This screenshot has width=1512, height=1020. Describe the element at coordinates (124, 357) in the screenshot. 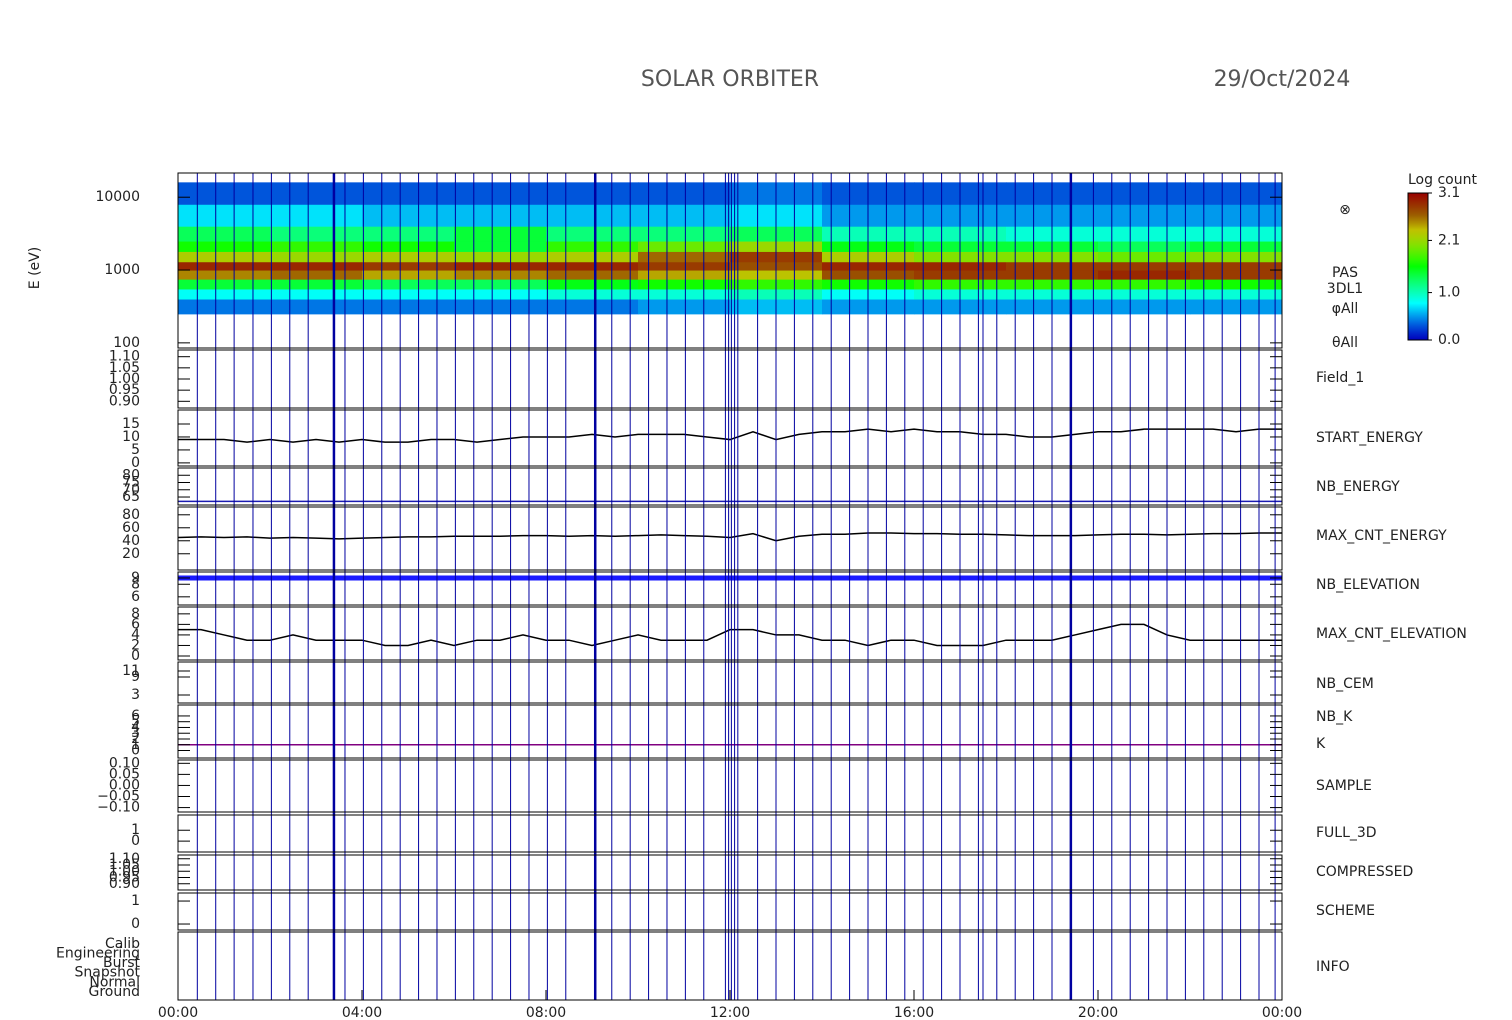

I see `y-tick-label: 1.10` at that location.